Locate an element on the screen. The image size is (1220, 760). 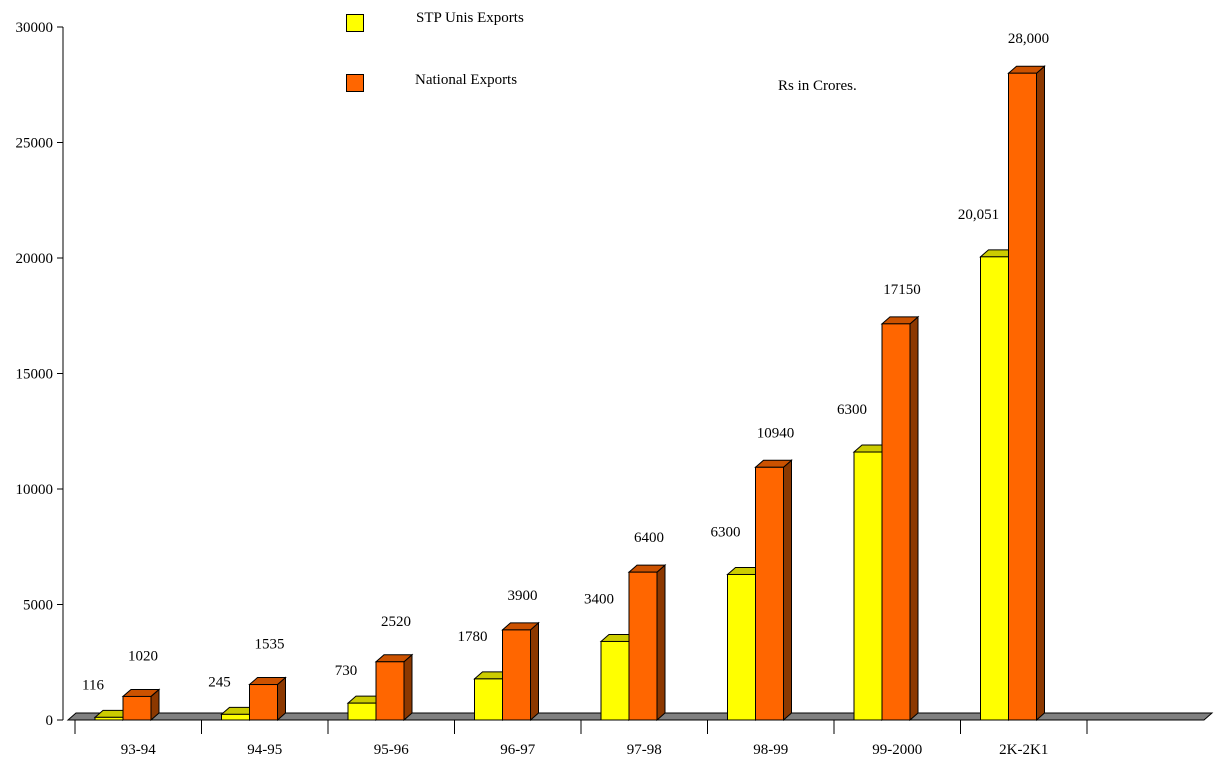
y-tick-label: 0 is located at coordinates (50, 721).